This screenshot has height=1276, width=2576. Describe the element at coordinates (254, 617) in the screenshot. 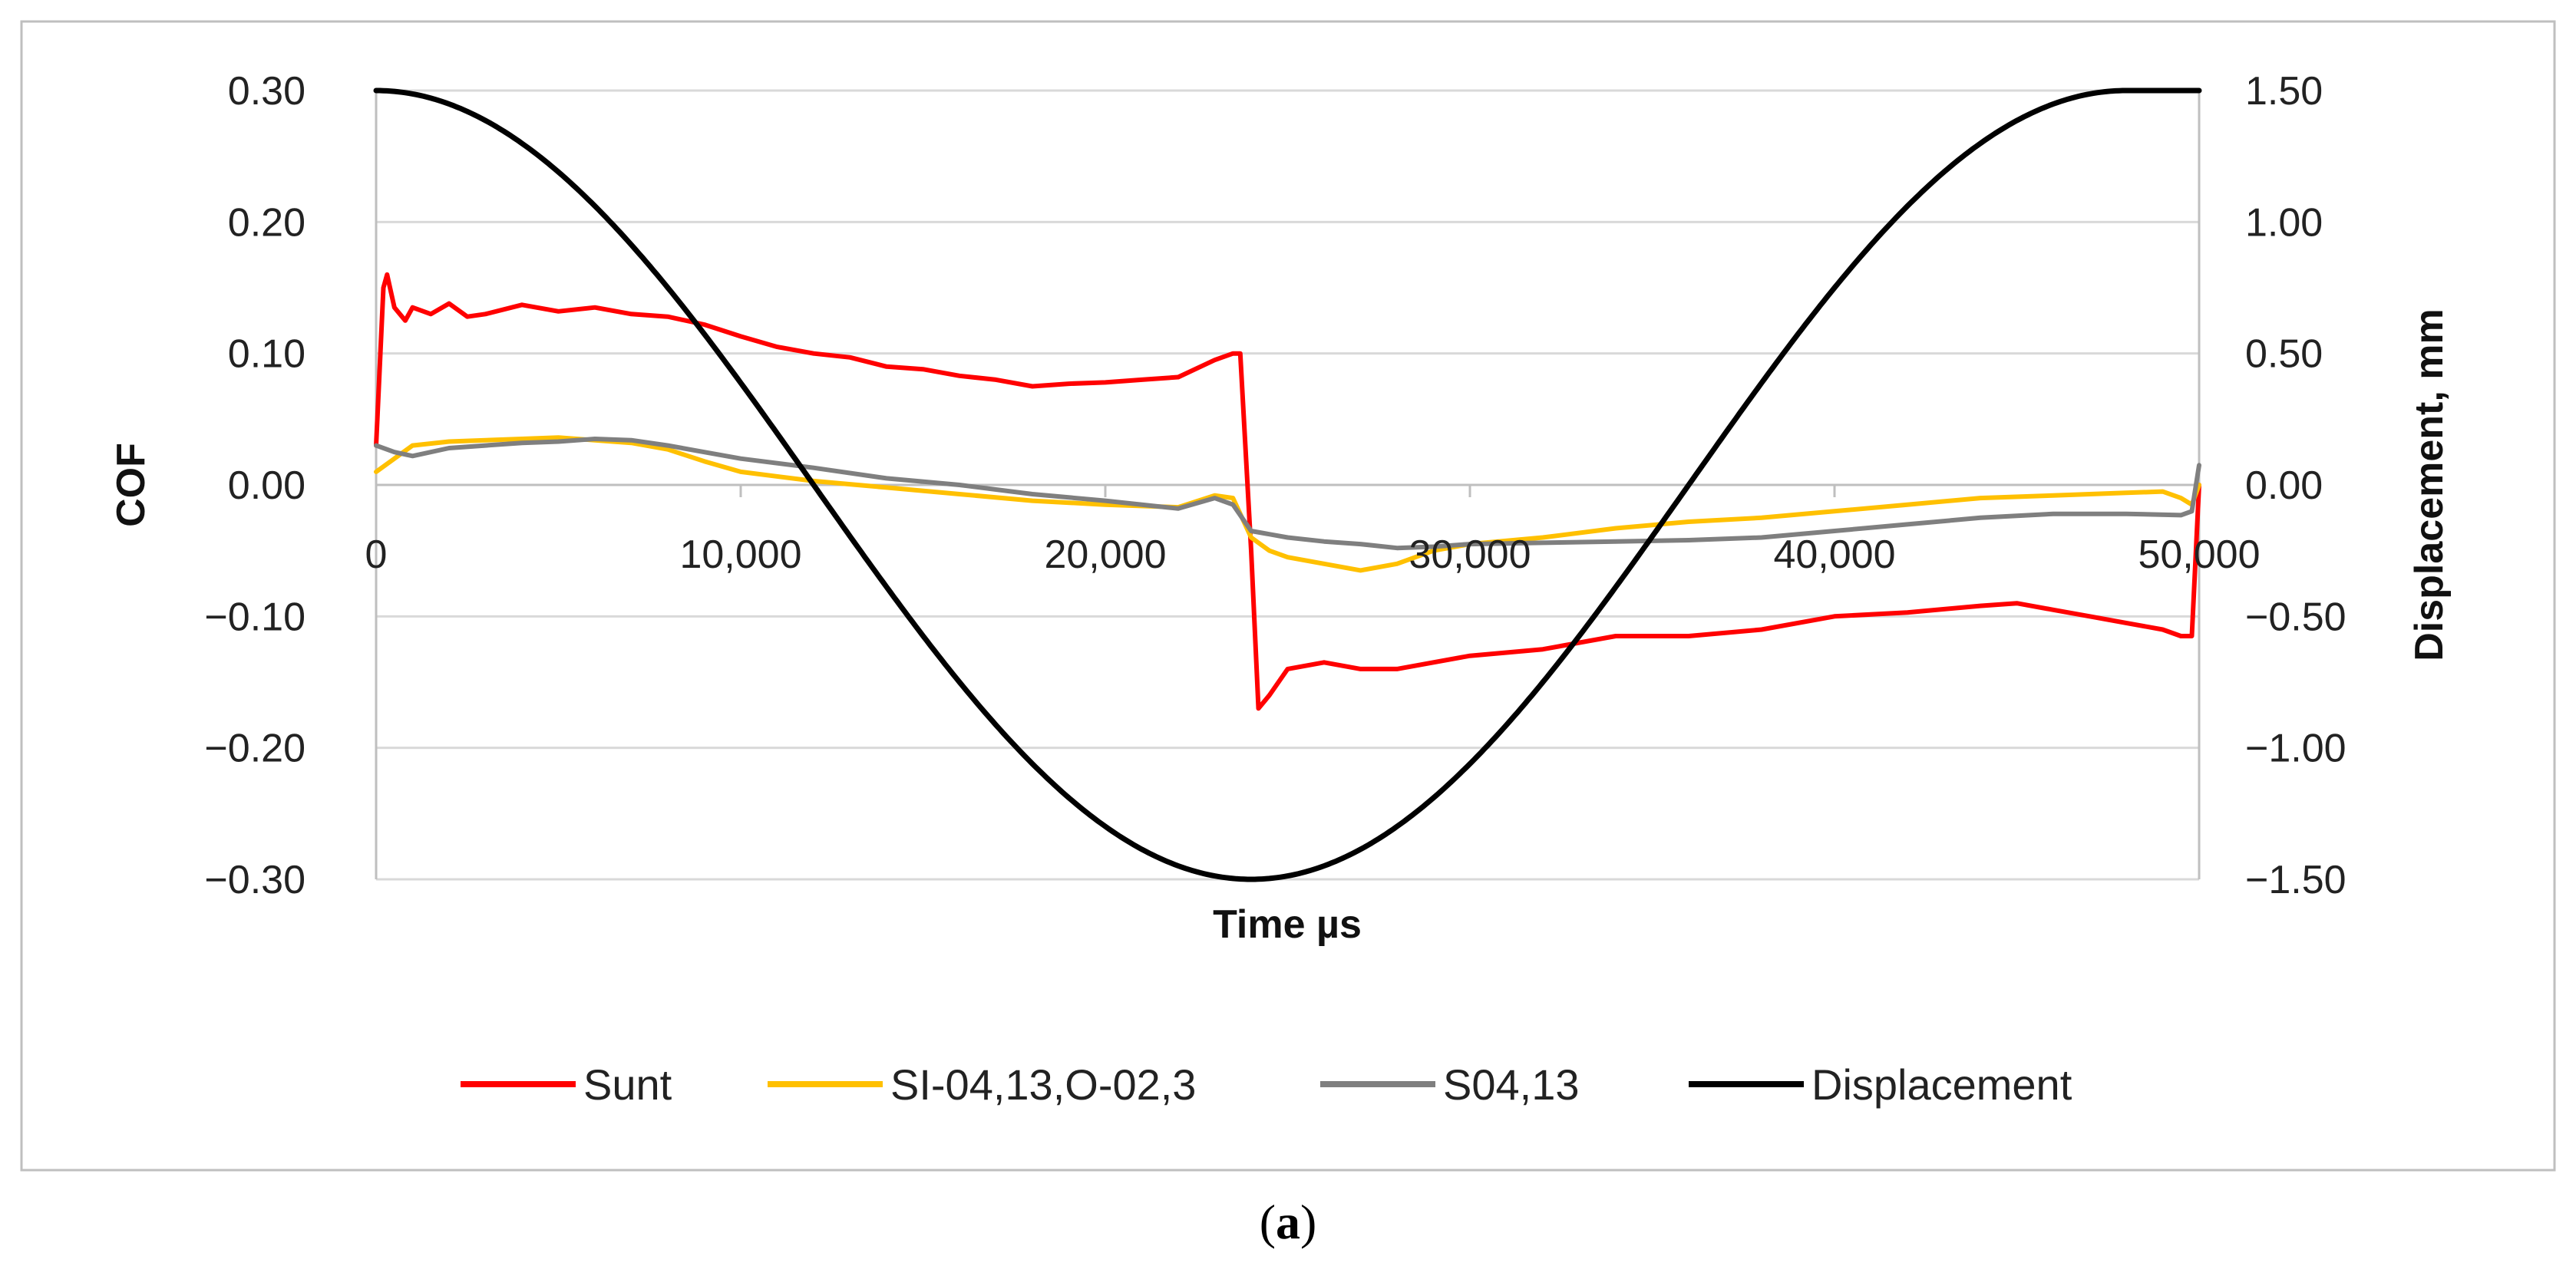

I see `y-left-tick-label: −0.10` at that location.